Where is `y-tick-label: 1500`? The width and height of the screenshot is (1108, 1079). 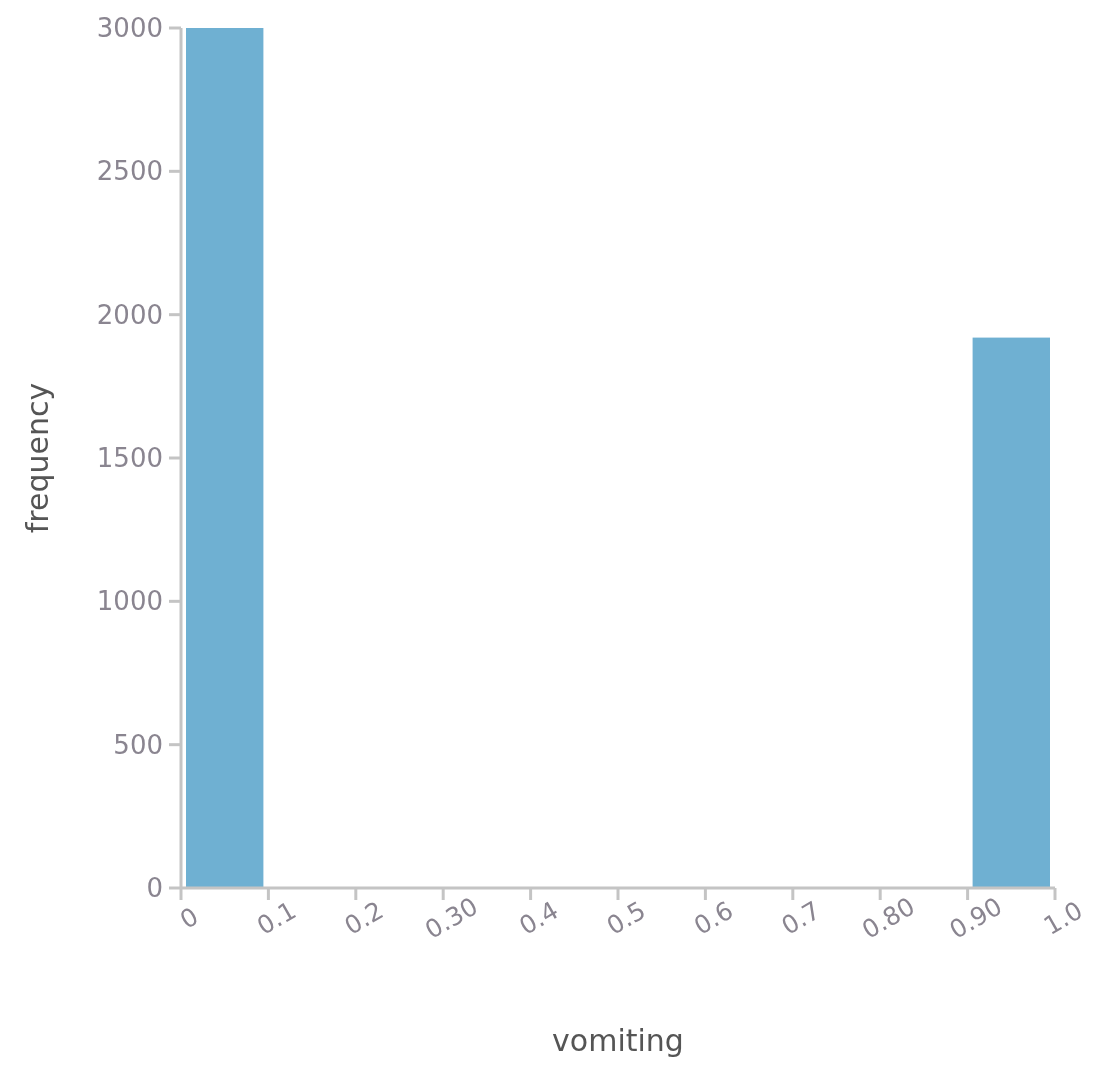
y-tick-label: 1500 is located at coordinates (129, 458).